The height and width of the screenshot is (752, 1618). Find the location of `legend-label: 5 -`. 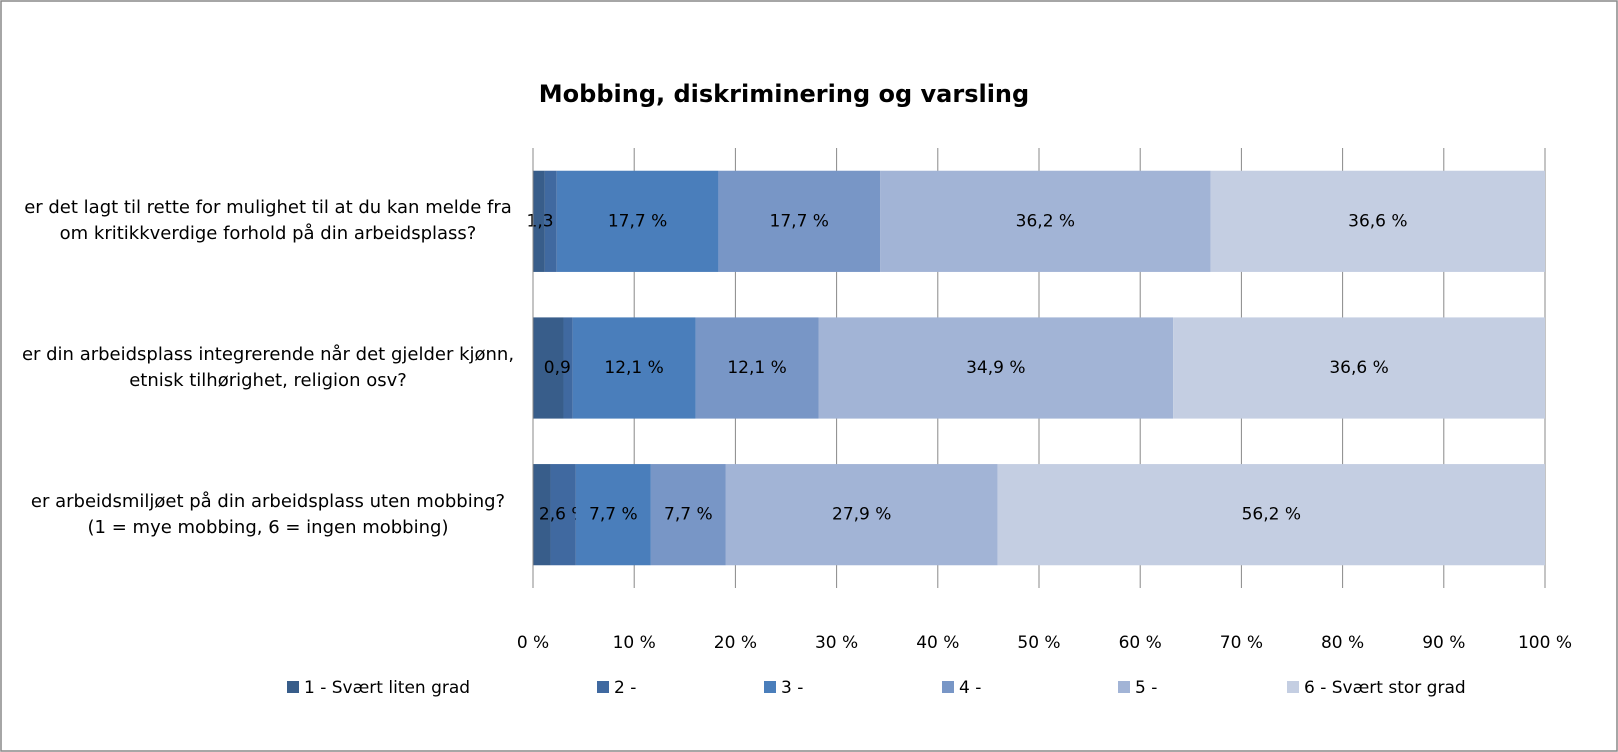

legend-label: 5 - is located at coordinates (1146, 688).